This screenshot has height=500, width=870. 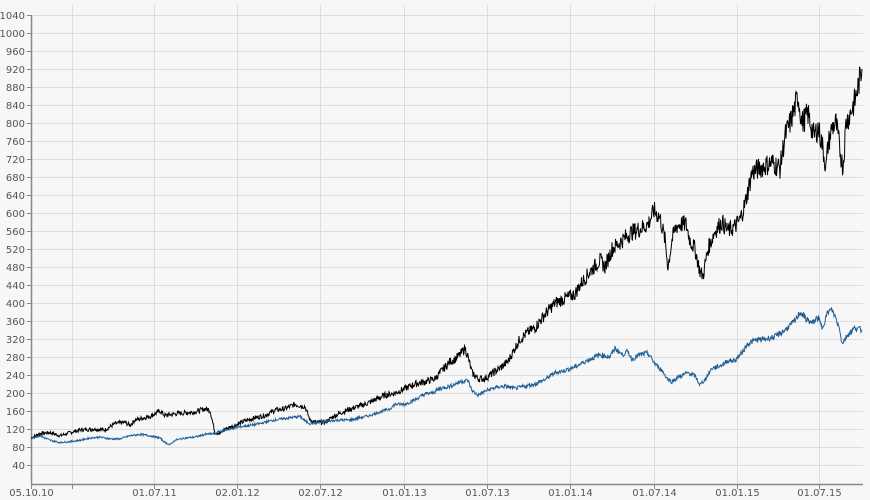 What do you see at coordinates (15, 160) in the screenshot?
I see `y-tick-label: 720` at bounding box center [15, 160].